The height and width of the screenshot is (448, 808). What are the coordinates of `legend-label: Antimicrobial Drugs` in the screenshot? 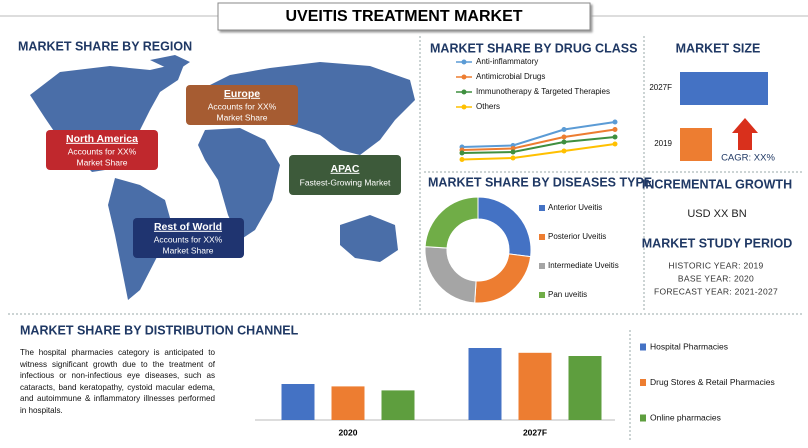 It's located at (510, 76).